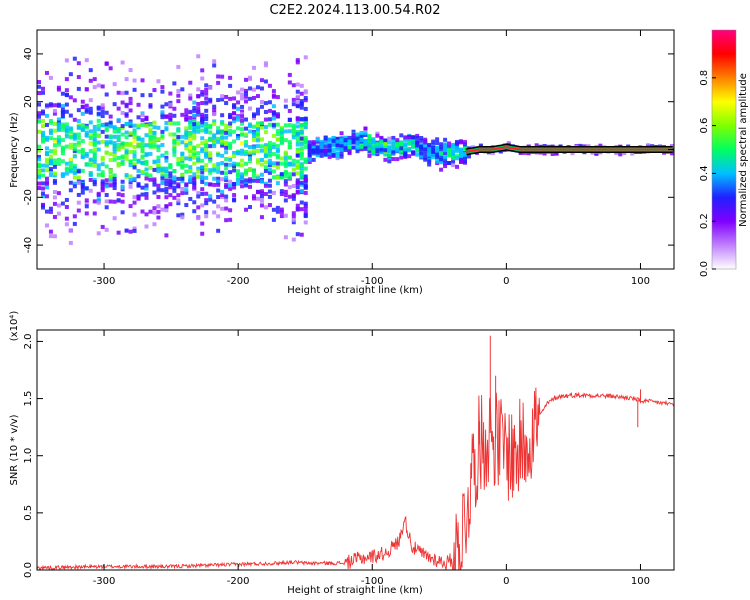 The image size is (750, 600). I want to click on colorbar-tick-label: 0.8, so click(704, 78).